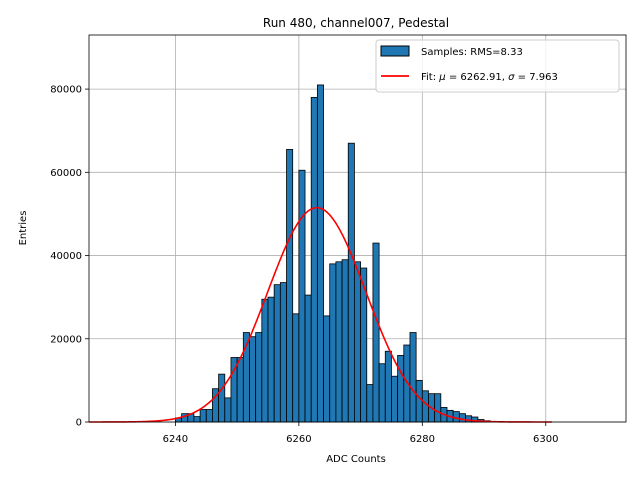  Describe the element at coordinates (66, 256) in the screenshot. I see `y-tick-label: 40000` at that location.